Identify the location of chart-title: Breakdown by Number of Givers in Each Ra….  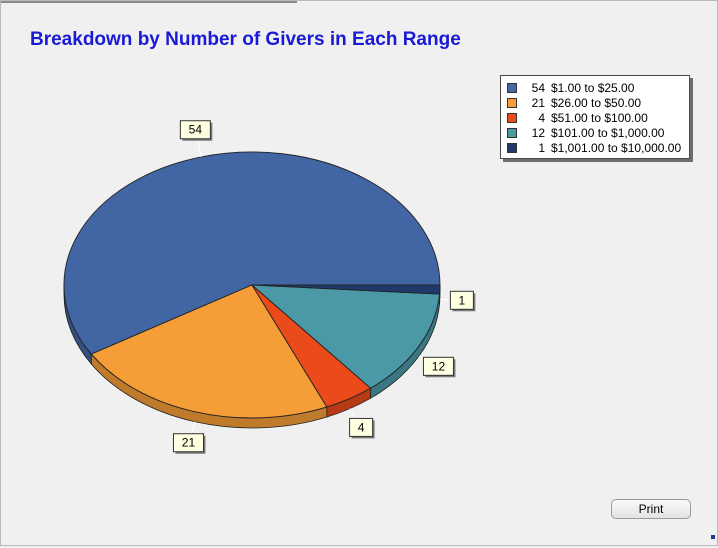
(245, 39).